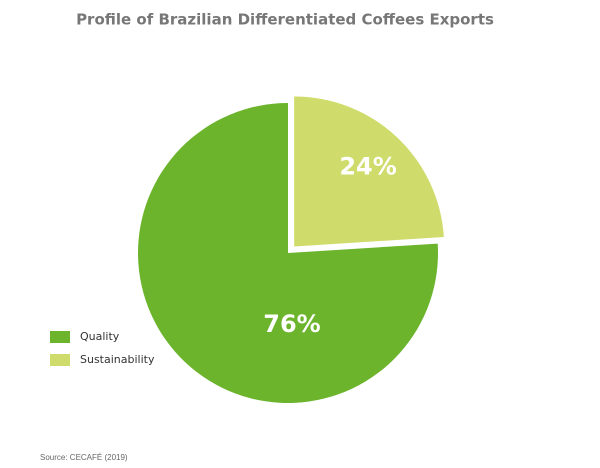 This screenshot has width=600, height=468. What do you see at coordinates (117, 359) in the screenshot?
I see `legend-label: Sustainability` at bounding box center [117, 359].